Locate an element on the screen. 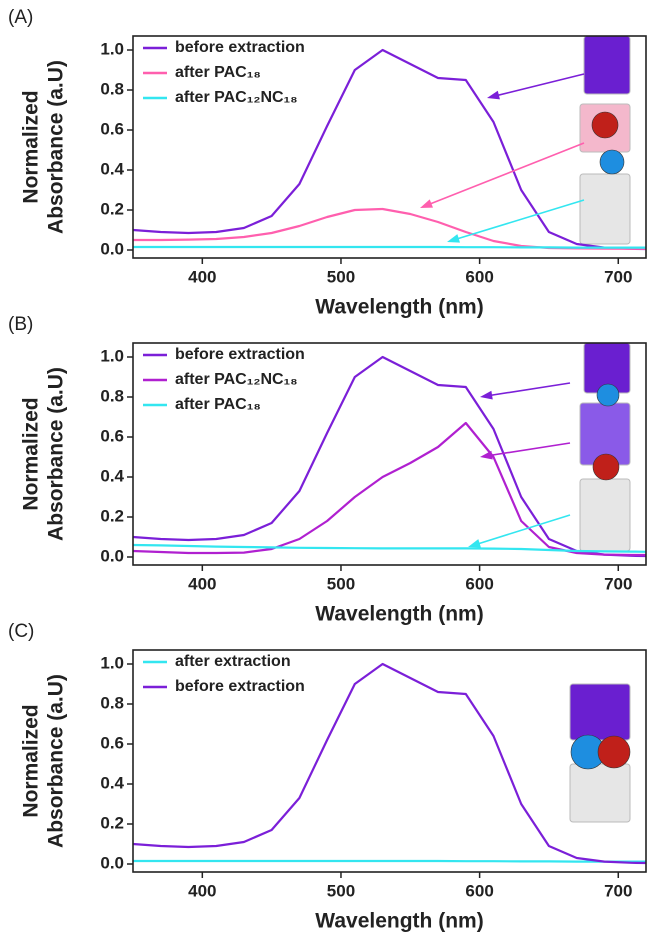  panel-label: (B) is located at coordinates (20, 324).